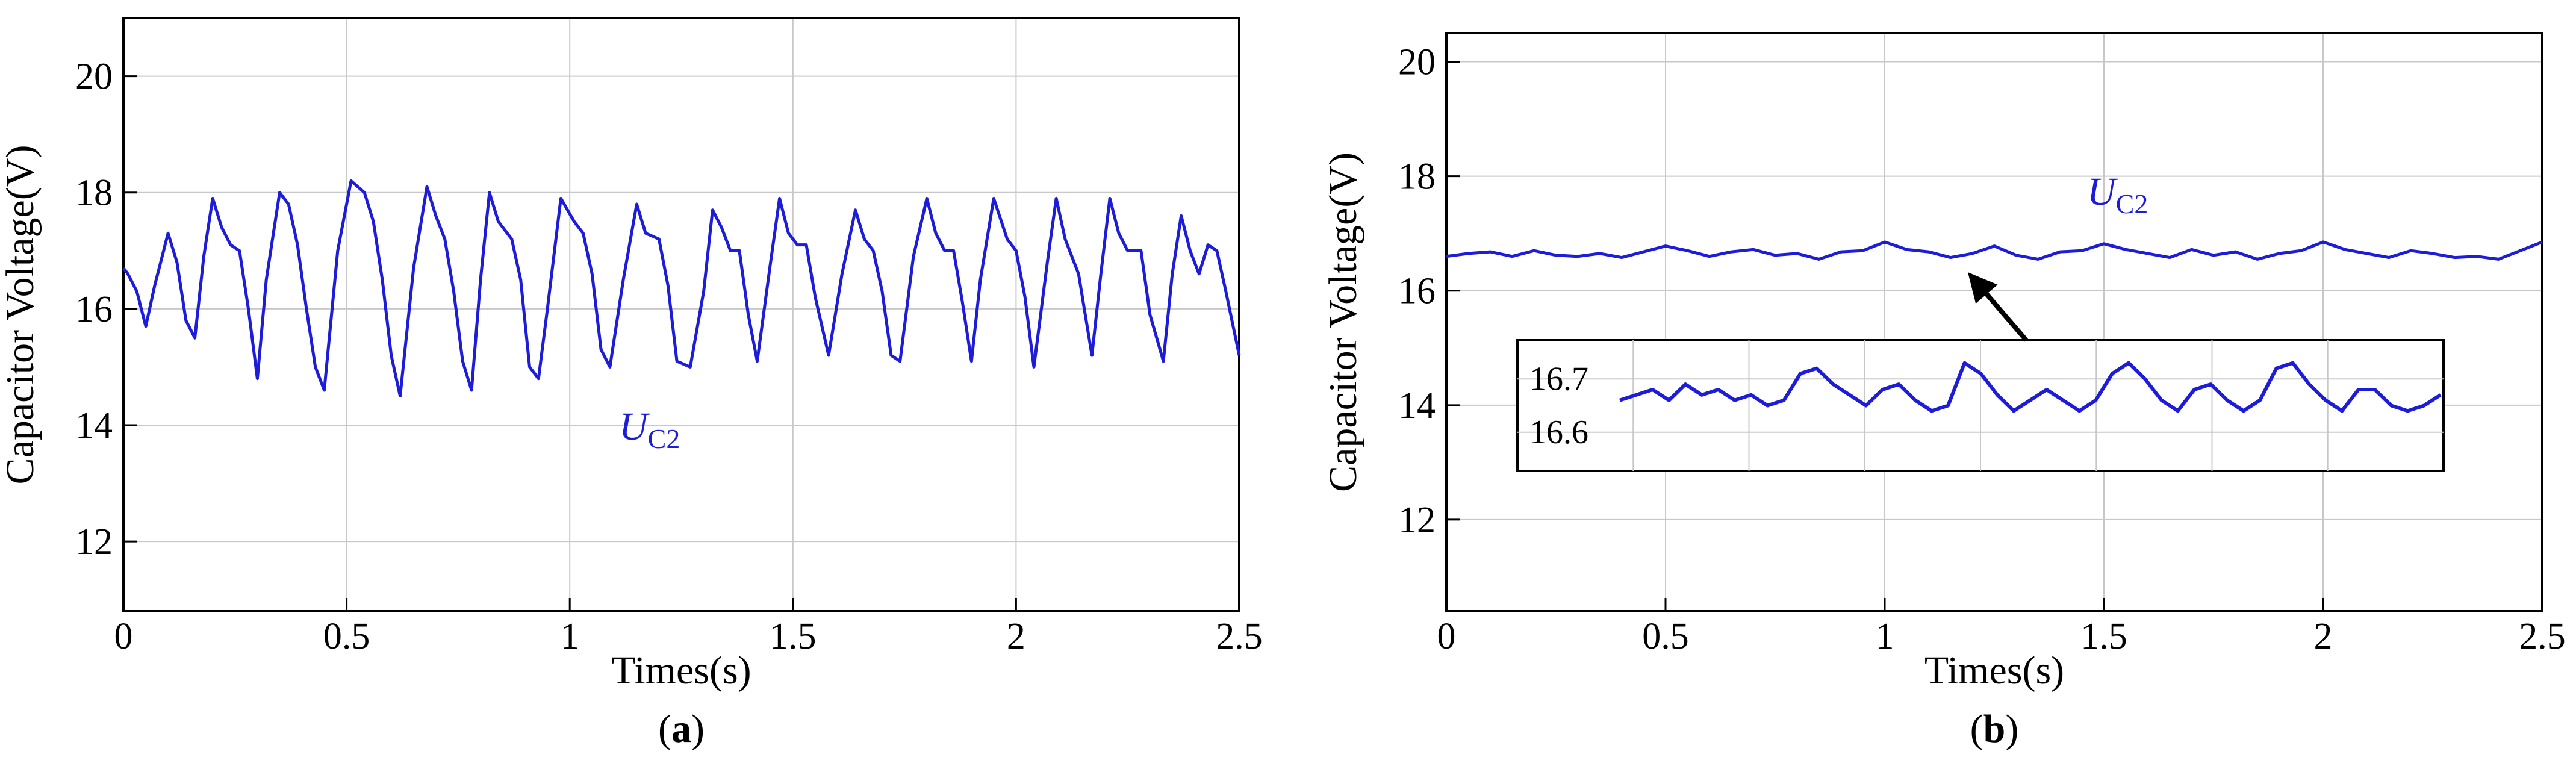 The height and width of the screenshot is (769, 2576). What do you see at coordinates (1558, 405) in the screenshot?
I see `panel-b-inset-ticks: 16.7 16.6` at bounding box center [1558, 405].